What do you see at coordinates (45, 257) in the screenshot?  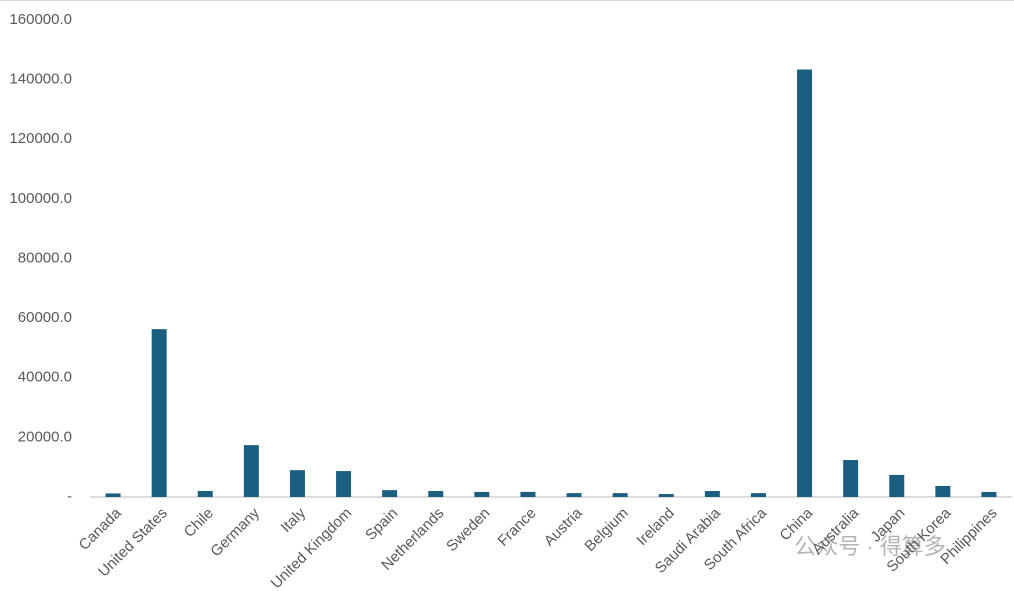 I see `y-tick-label: 80000.0` at bounding box center [45, 257].